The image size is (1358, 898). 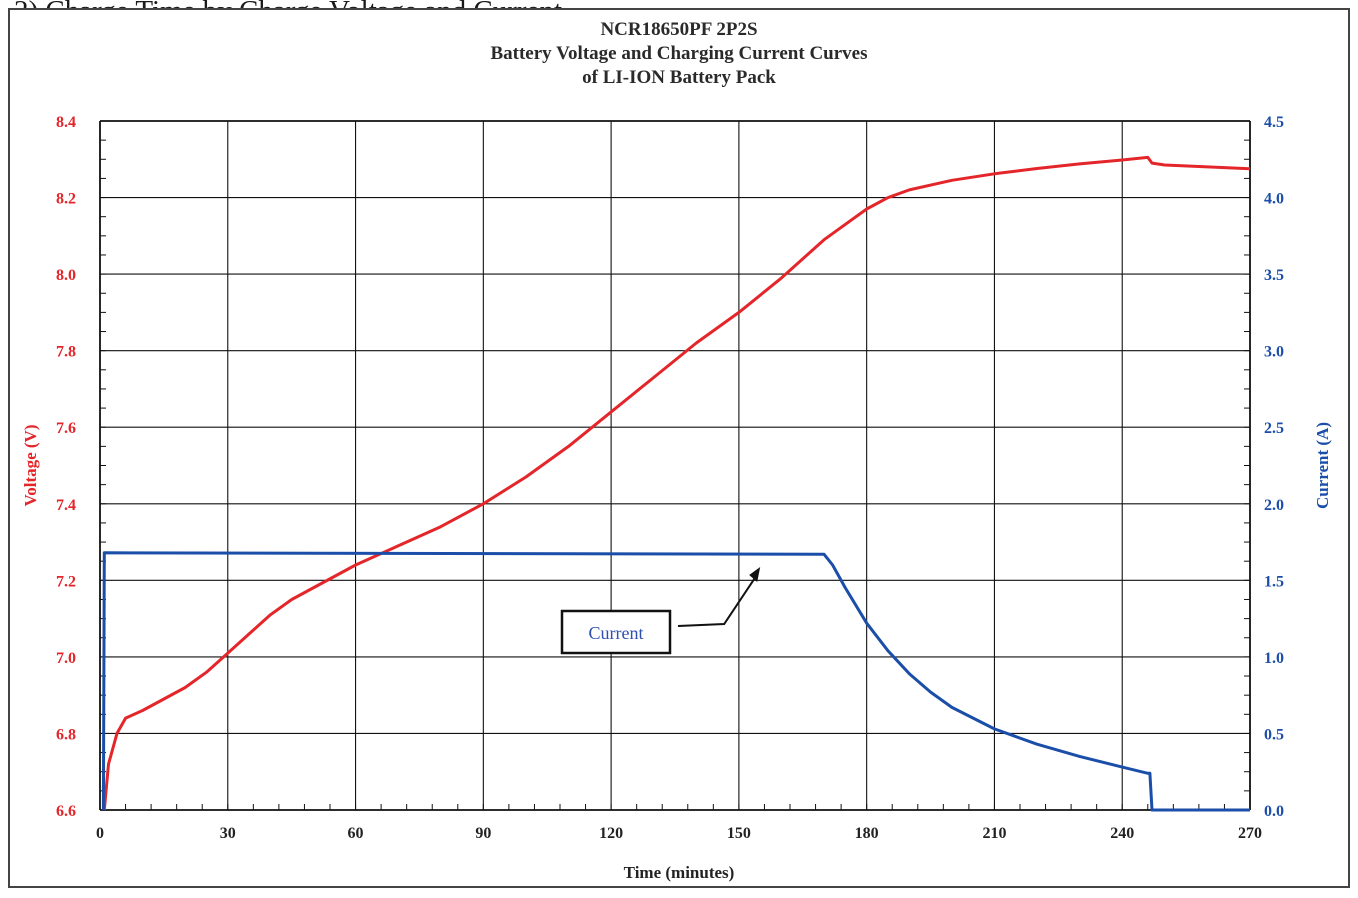 What do you see at coordinates (1274, 275) in the screenshot?
I see `y-right-tick-label: 3.5` at bounding box center [1274, 275].